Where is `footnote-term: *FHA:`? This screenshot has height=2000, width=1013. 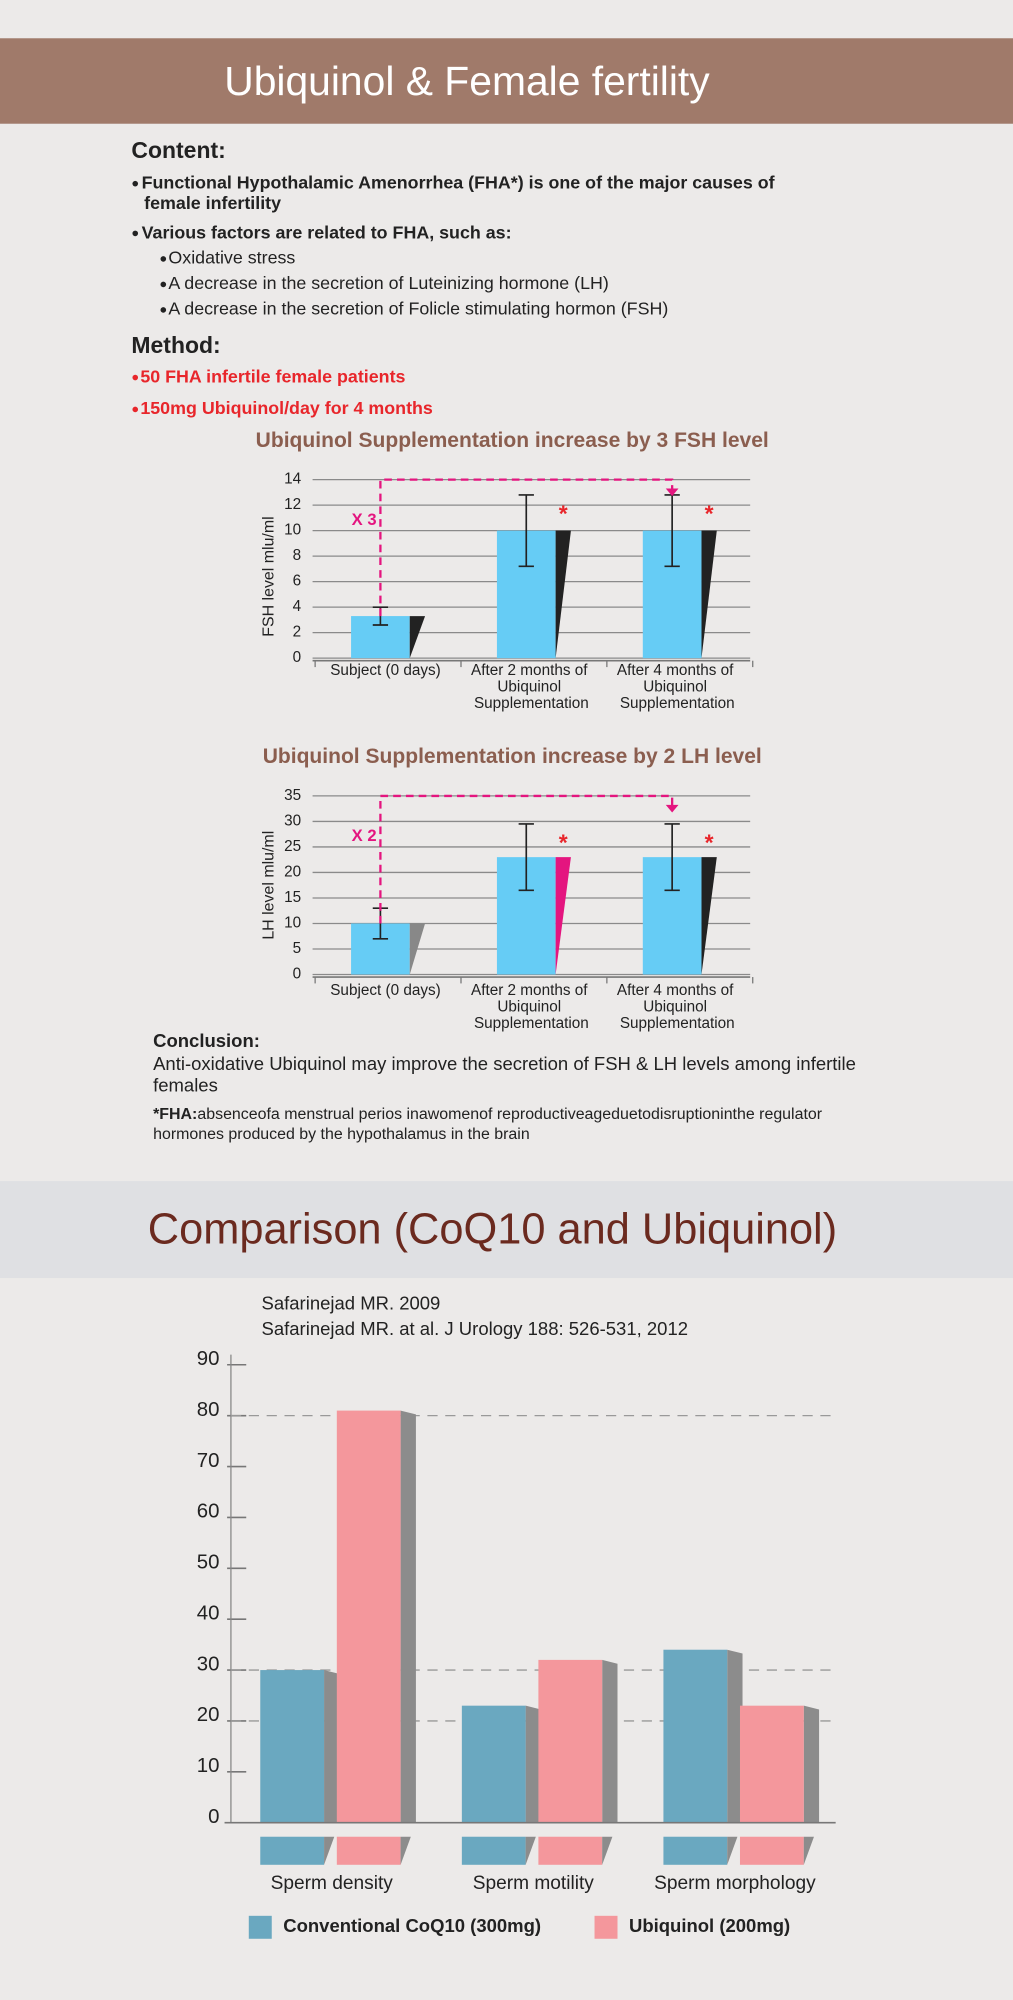 footnote-term: *FHA: is located at coordinates (175, 1114).